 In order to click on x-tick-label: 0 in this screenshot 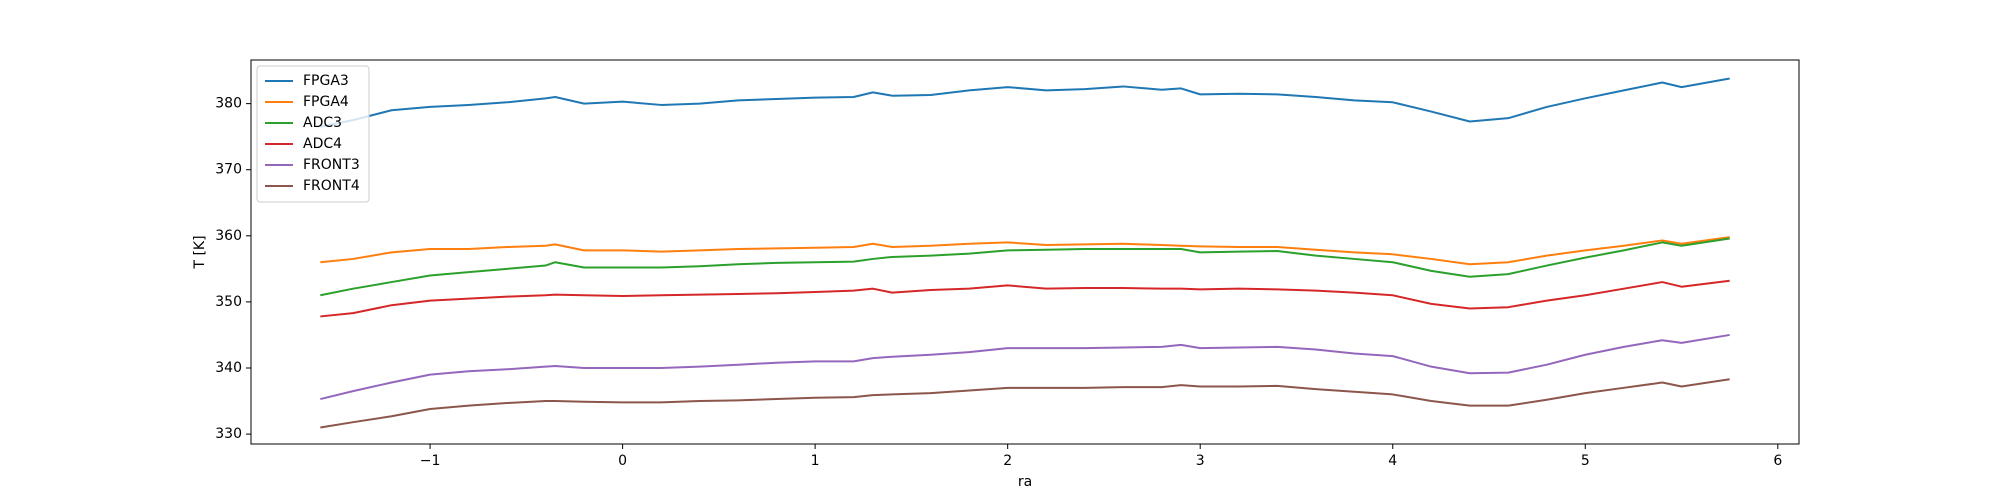, I will do `click(622, 461)`.